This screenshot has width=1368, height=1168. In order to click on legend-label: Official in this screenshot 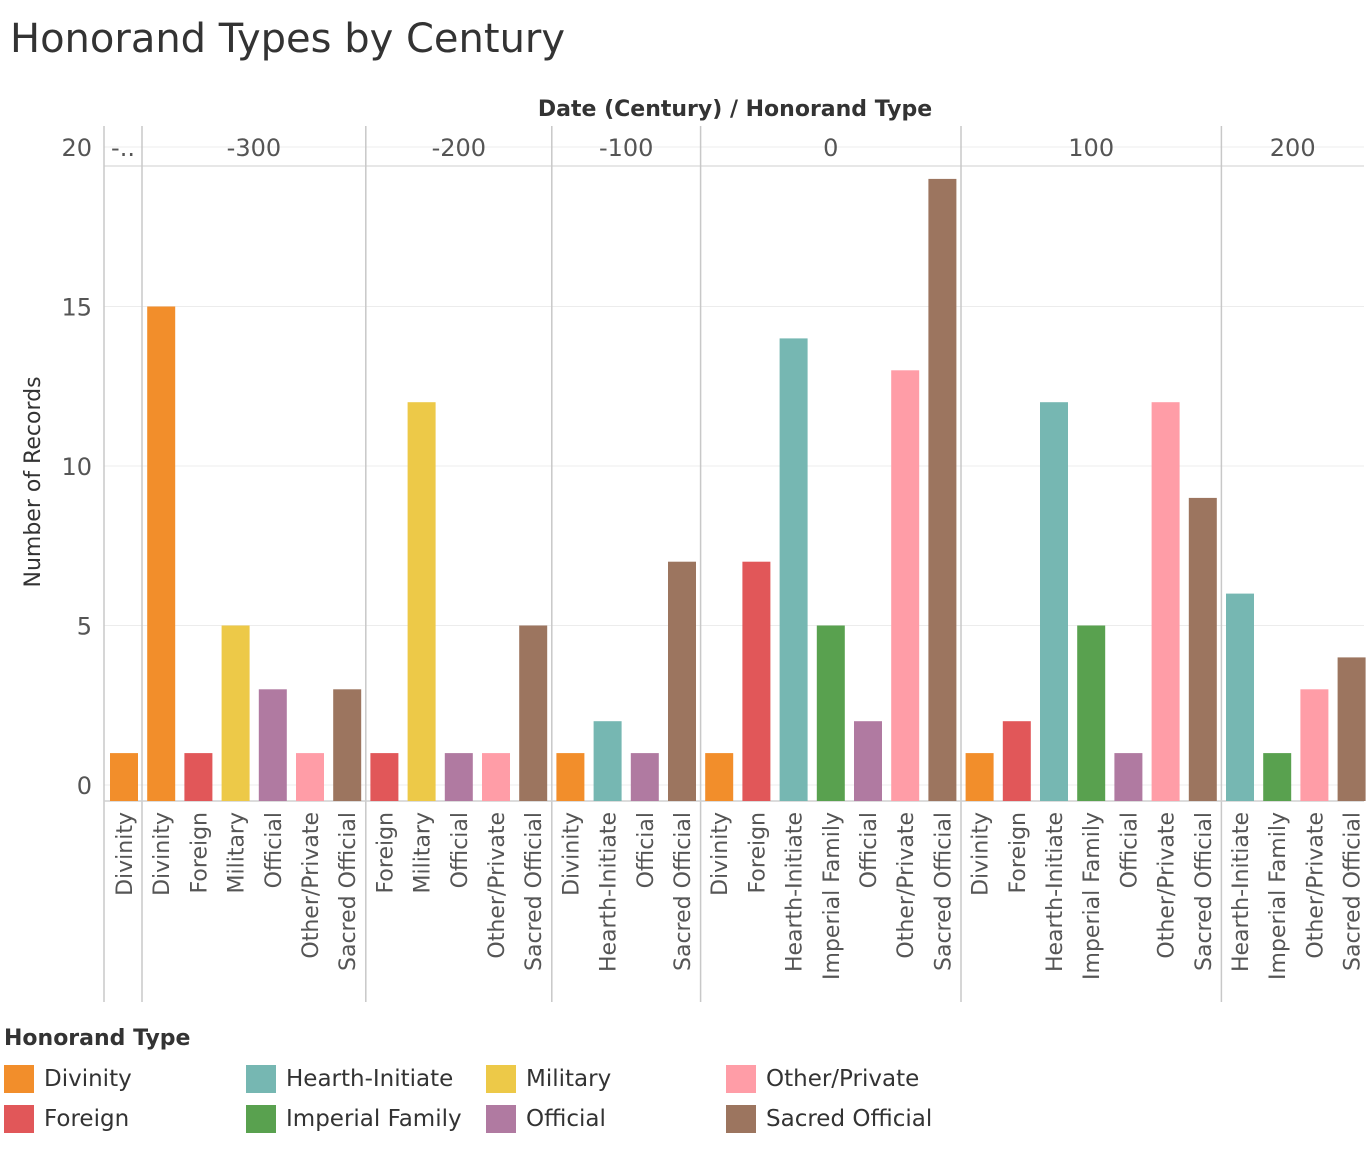, I will do `click(566, 1119)`.